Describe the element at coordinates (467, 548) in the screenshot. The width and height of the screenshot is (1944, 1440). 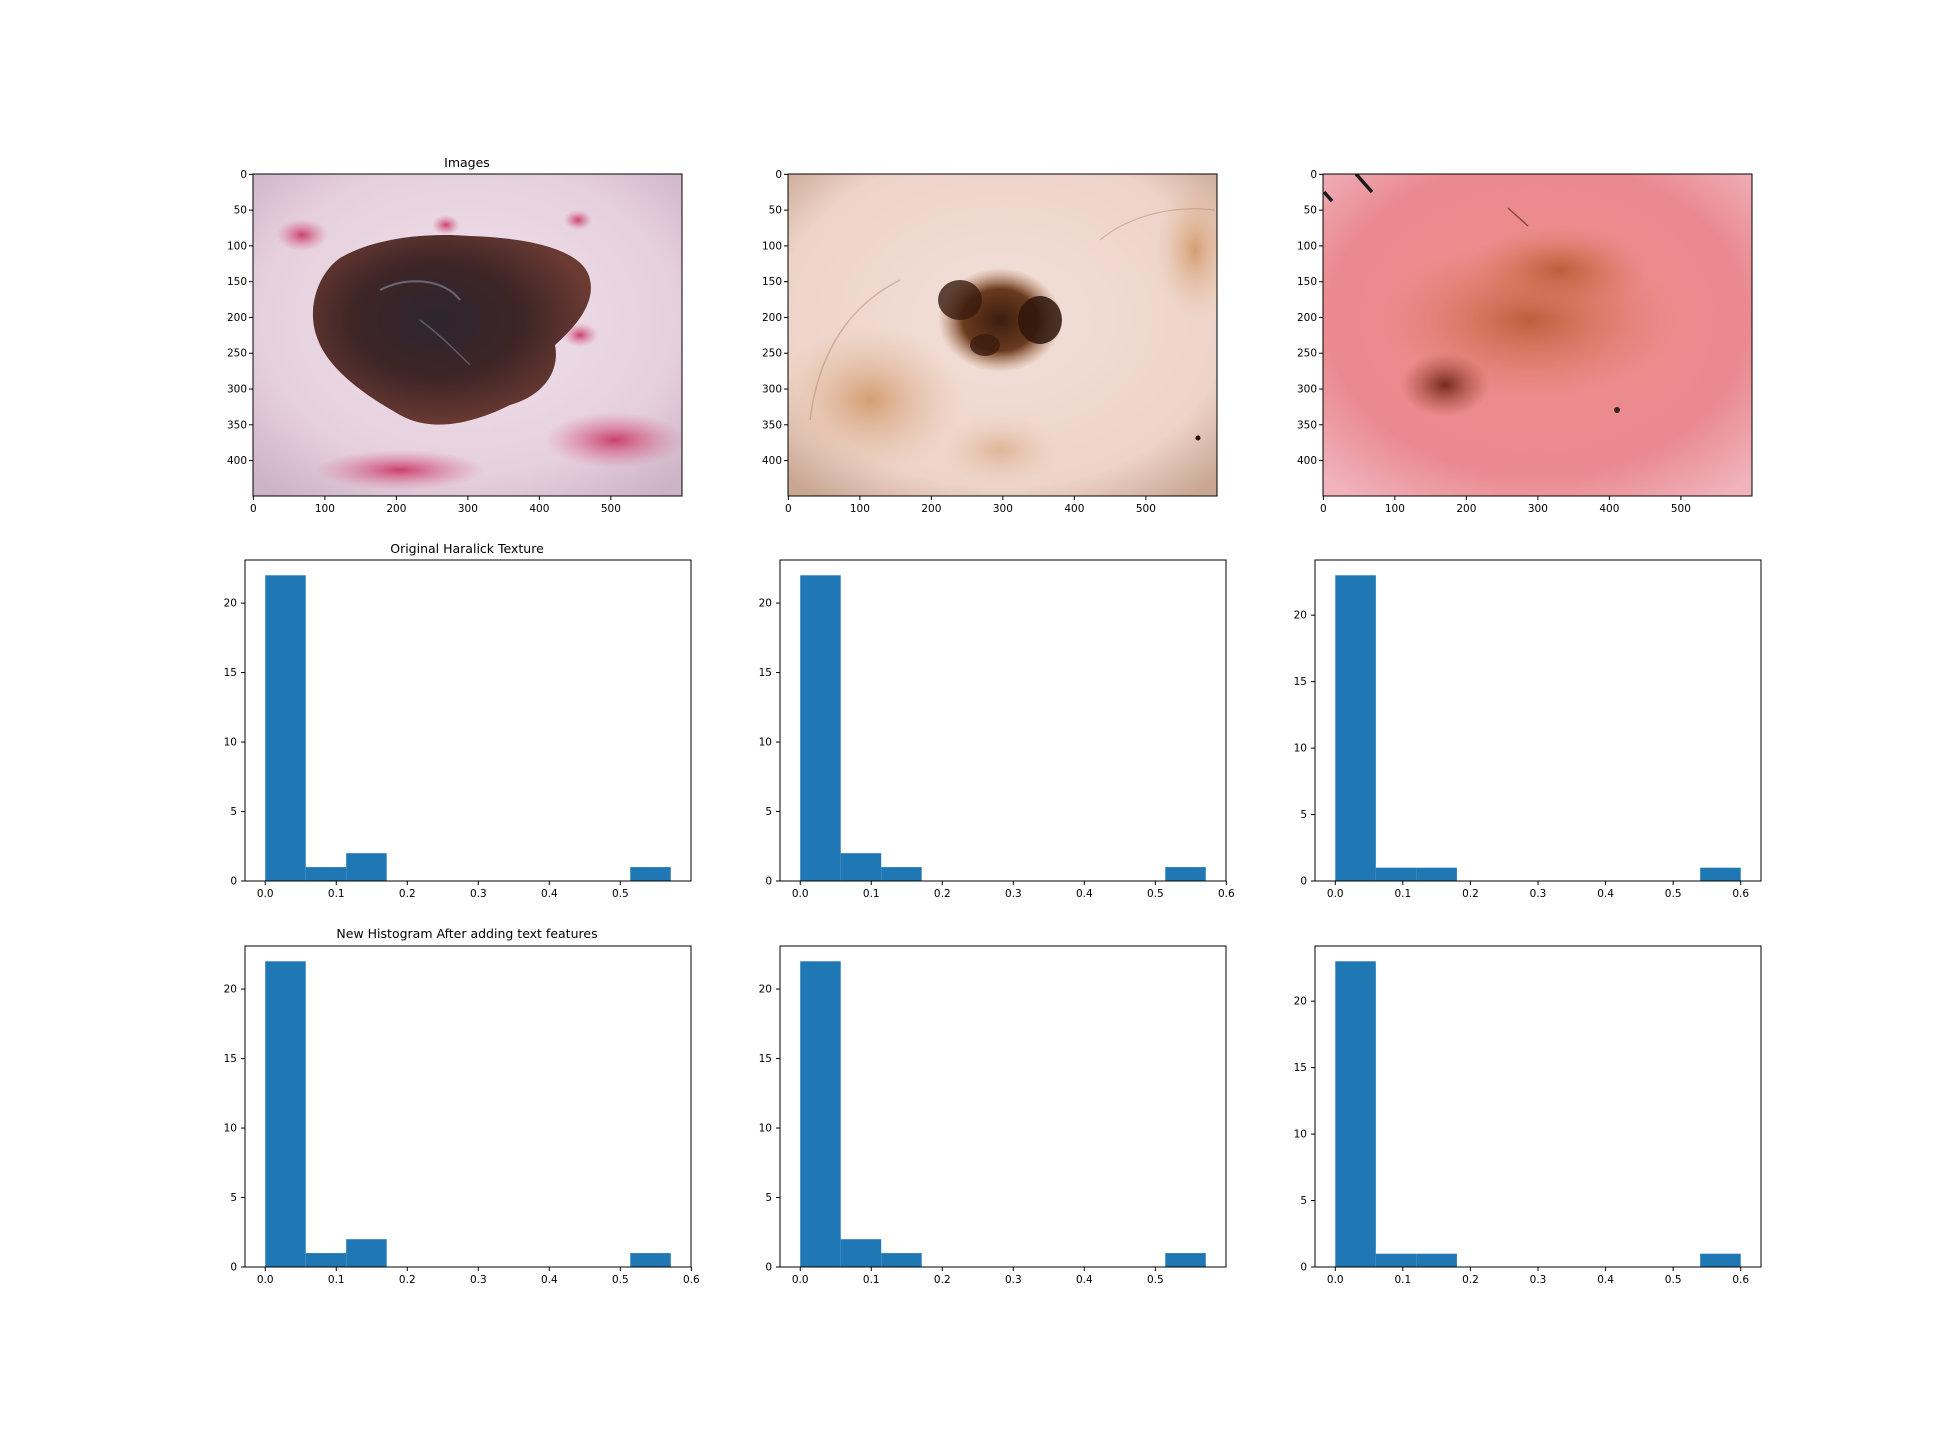
I see `original-haralick-title: Original Haralick Texture` at that location.